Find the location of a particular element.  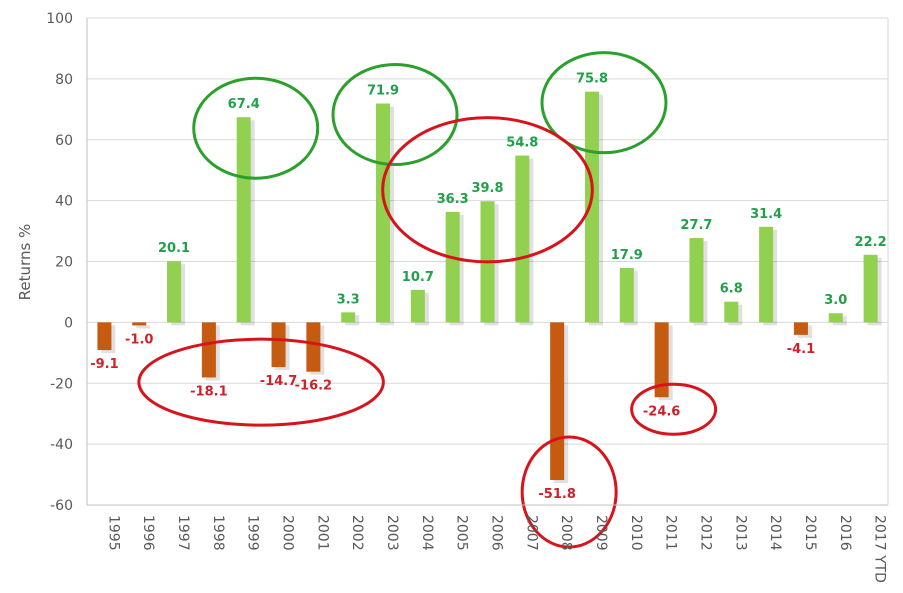

bar-2009 is located at coordinates (591, 207).